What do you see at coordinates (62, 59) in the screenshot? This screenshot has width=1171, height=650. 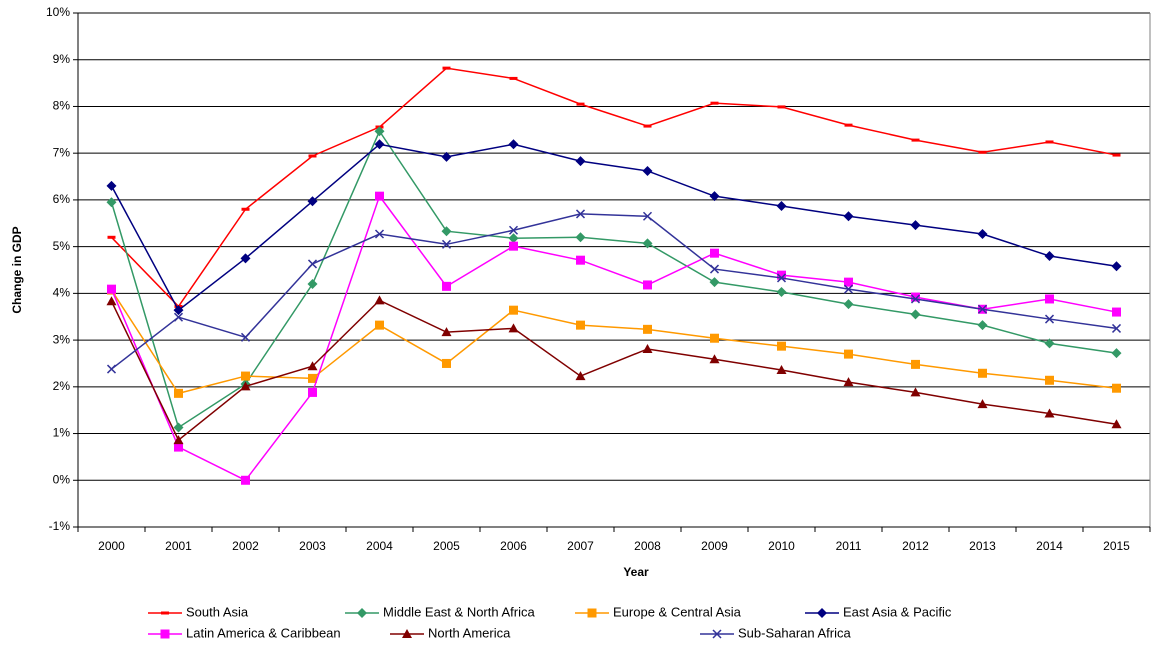 I see `y-tick-label: 9%` at bounding box center [62, 59].